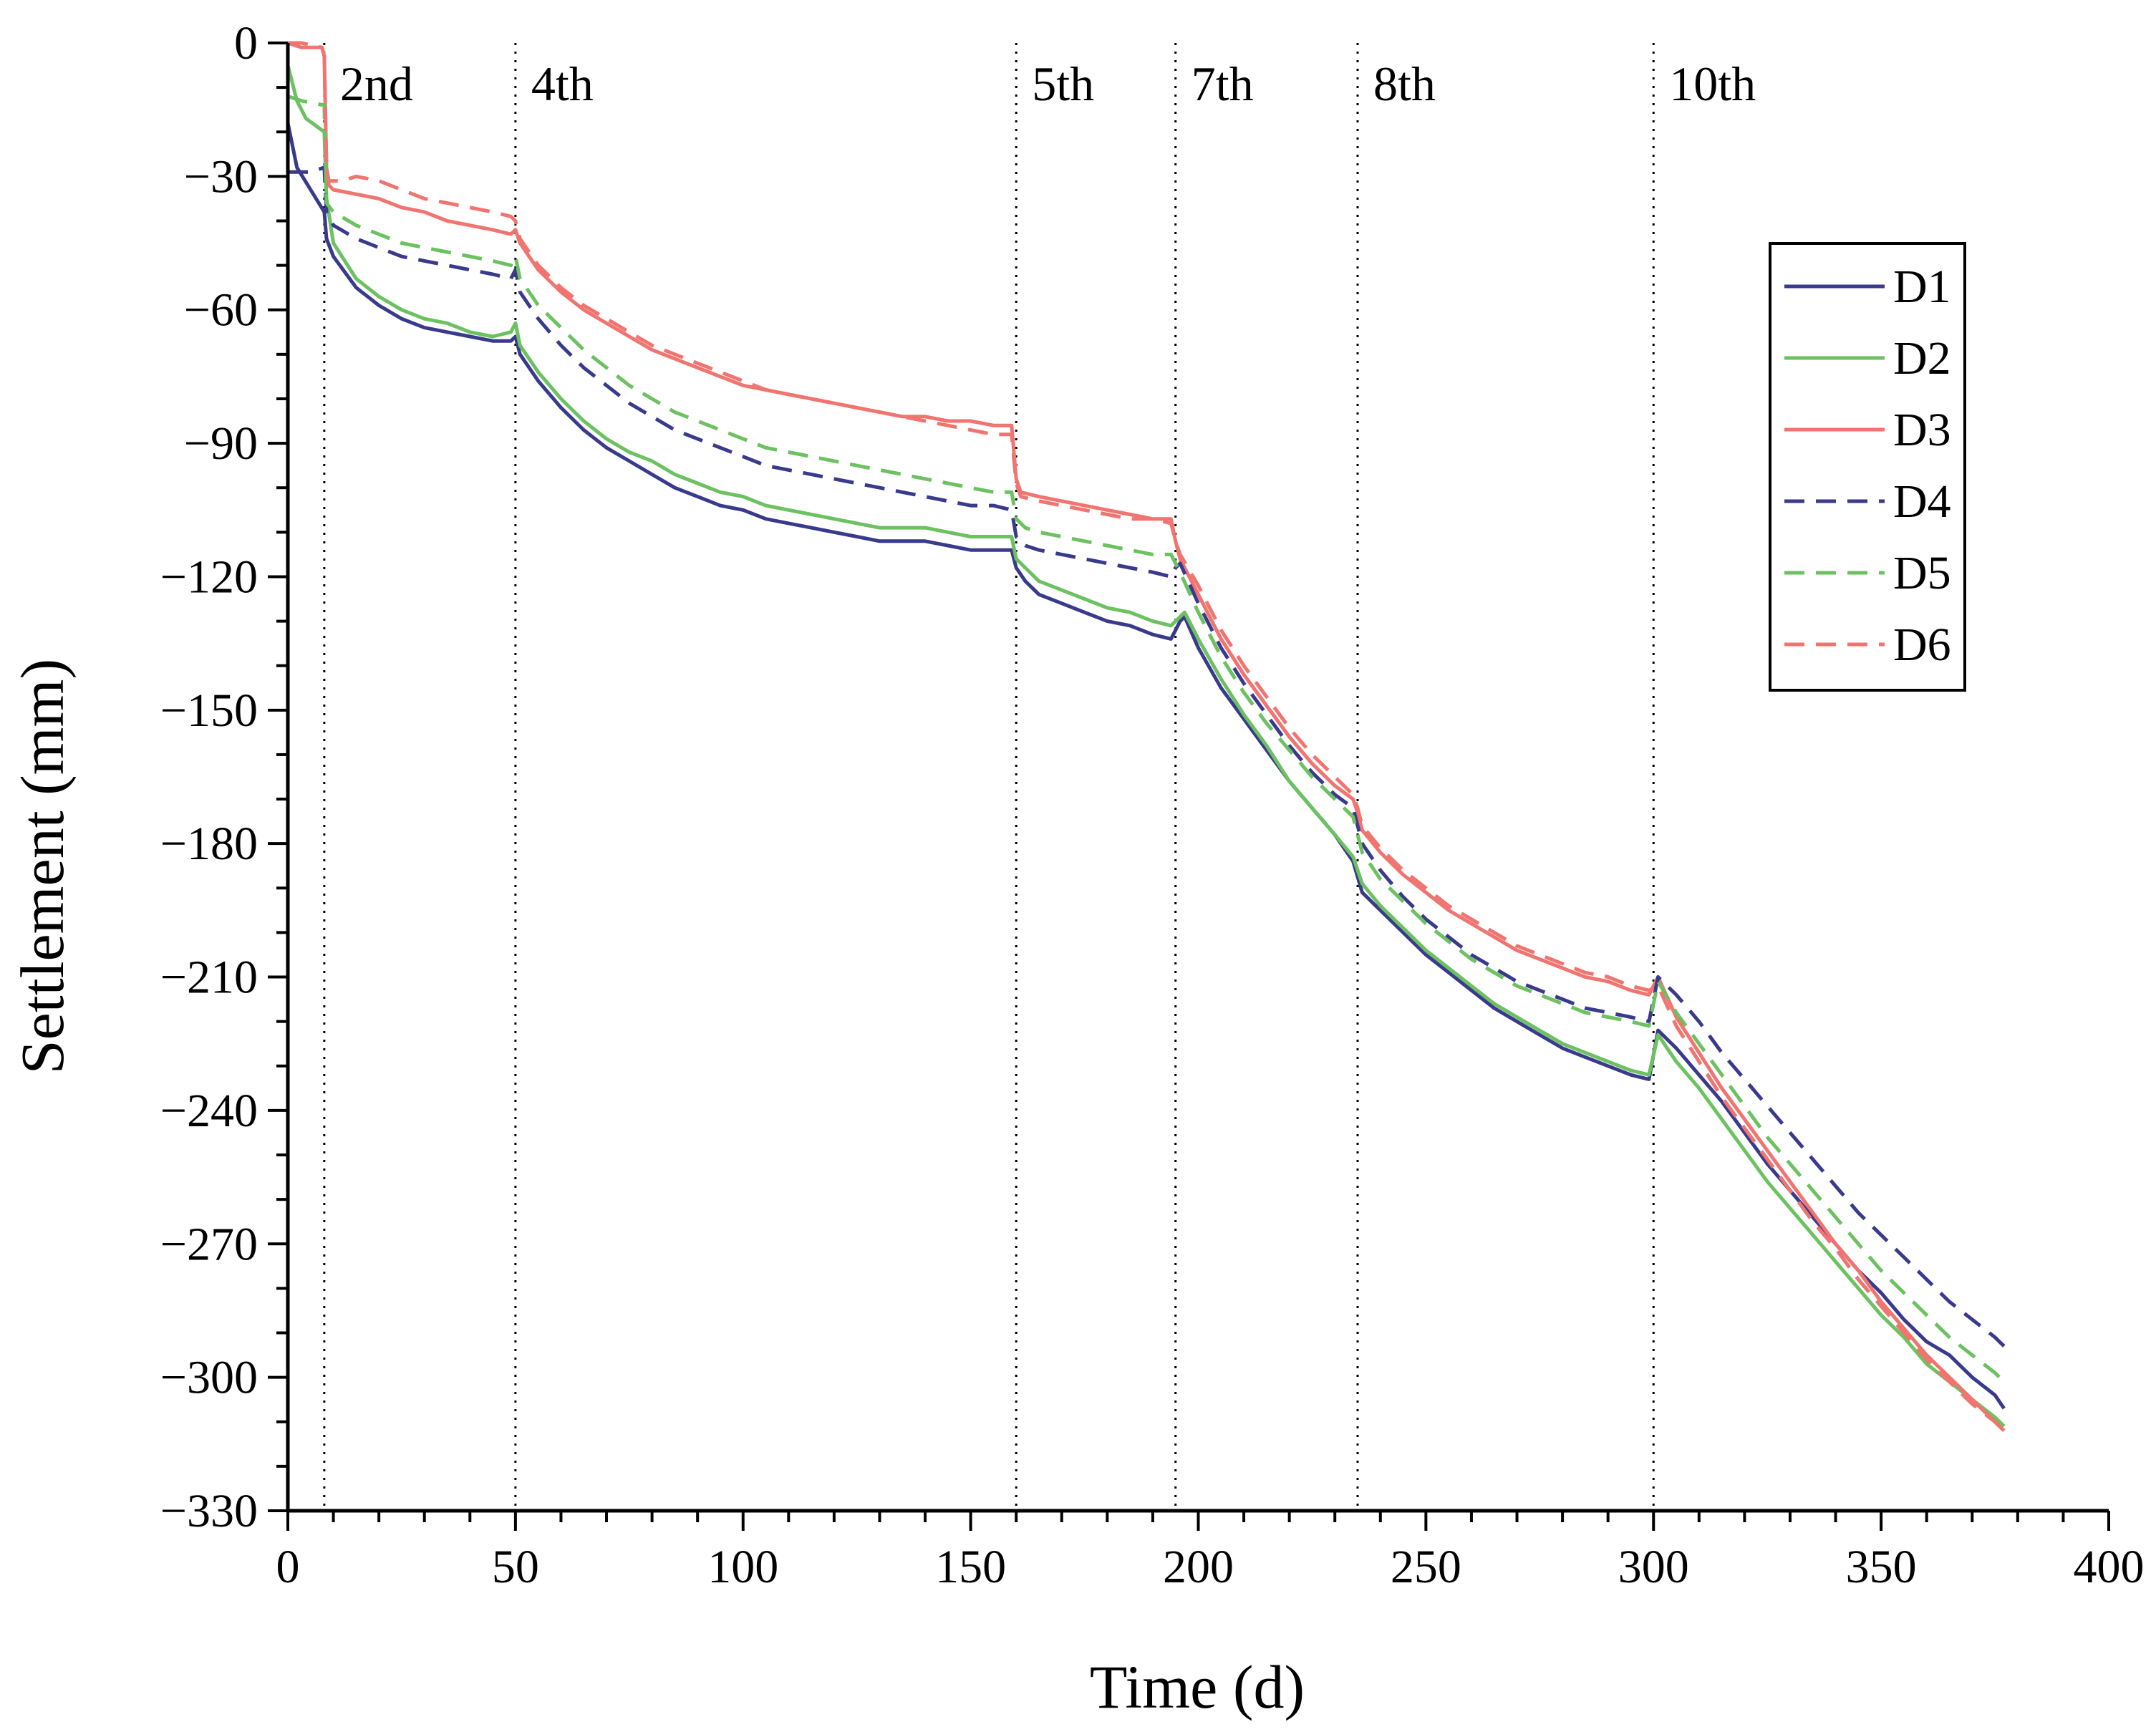  Describe the element at coordinates (1922, 645) in the screenshot. I see `legend-label-d6: D6` at that location.